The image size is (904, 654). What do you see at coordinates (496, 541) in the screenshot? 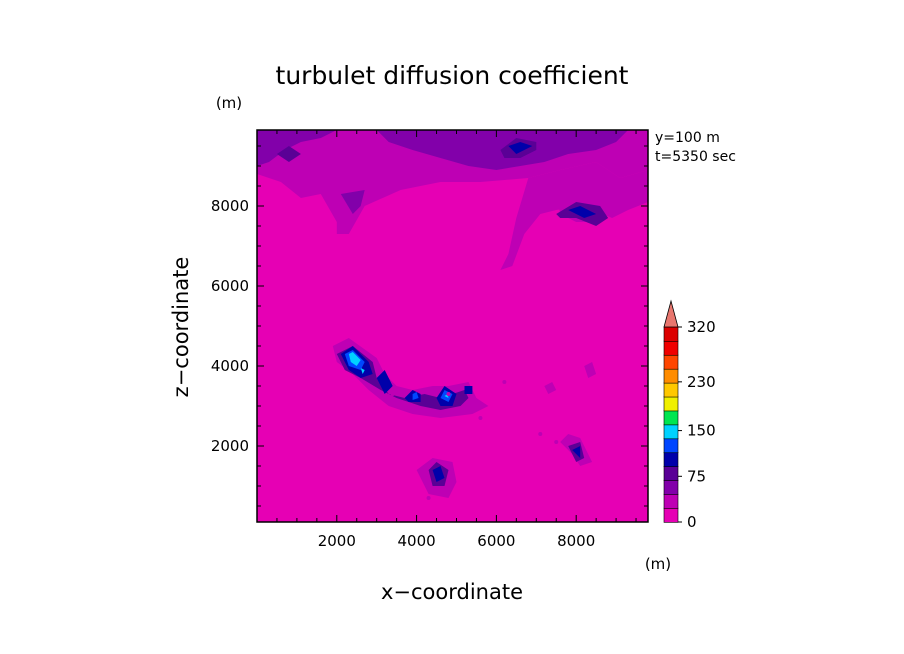
I see `x-tick-label: 6000` at bounding box center [496, 541].